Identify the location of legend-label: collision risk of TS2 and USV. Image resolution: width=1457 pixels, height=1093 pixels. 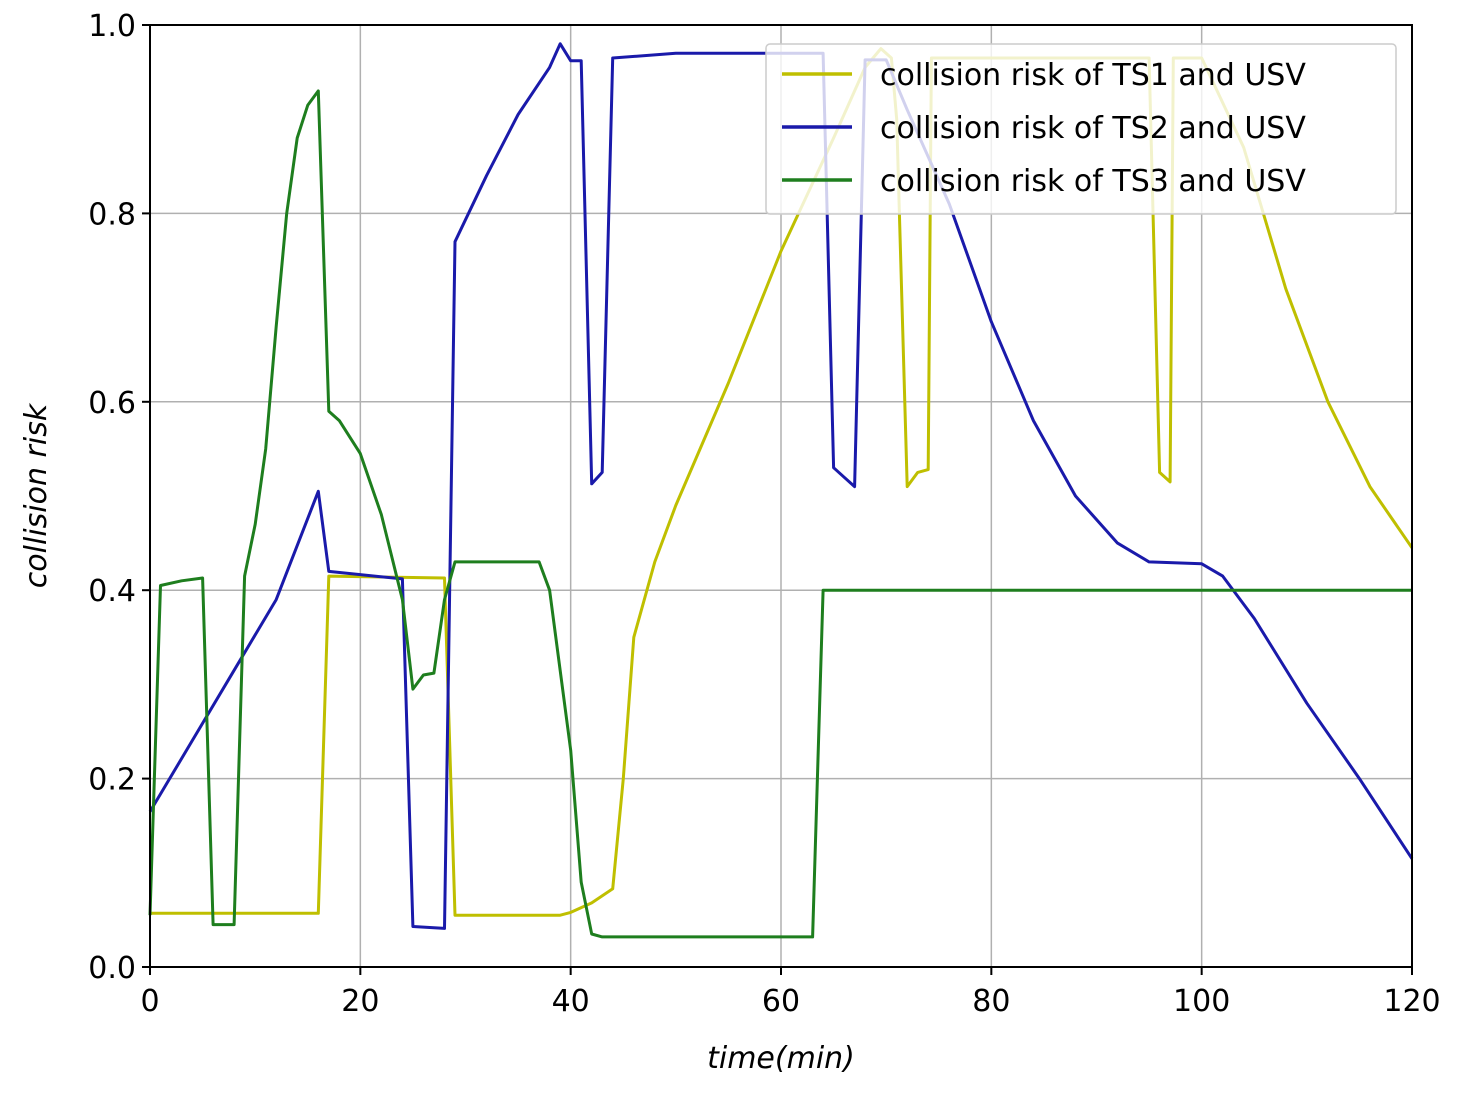
(1093, 128).